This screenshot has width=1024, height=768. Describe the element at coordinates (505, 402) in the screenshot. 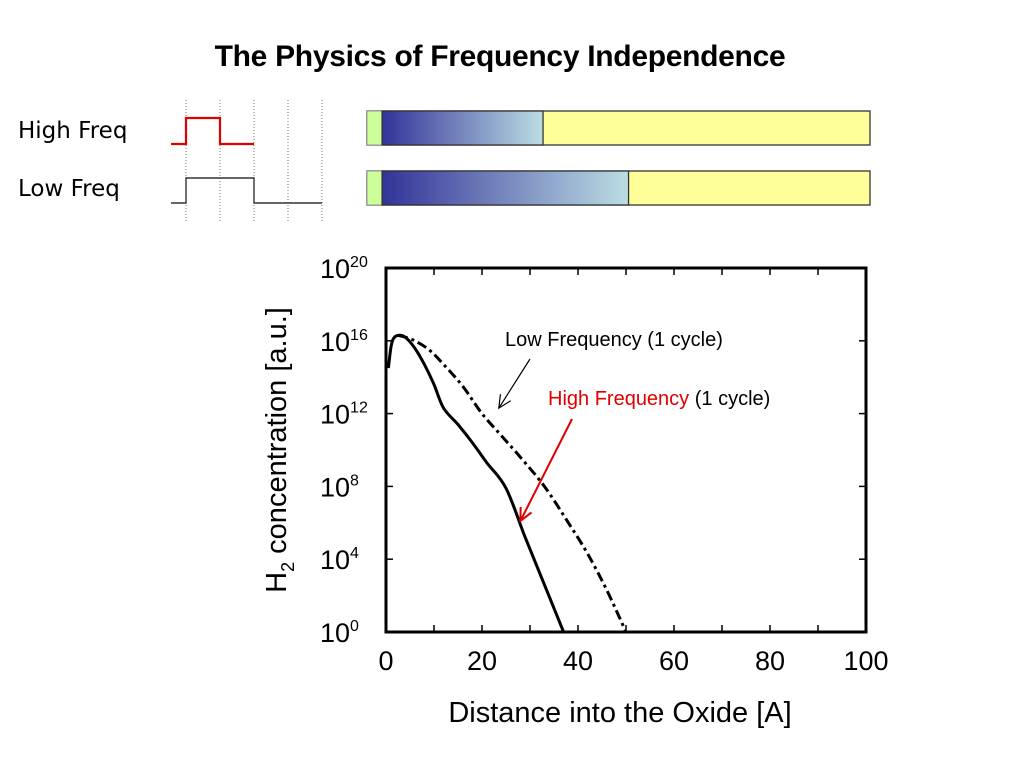

I see `low-frequency-annotation-arrow-head` at that location.